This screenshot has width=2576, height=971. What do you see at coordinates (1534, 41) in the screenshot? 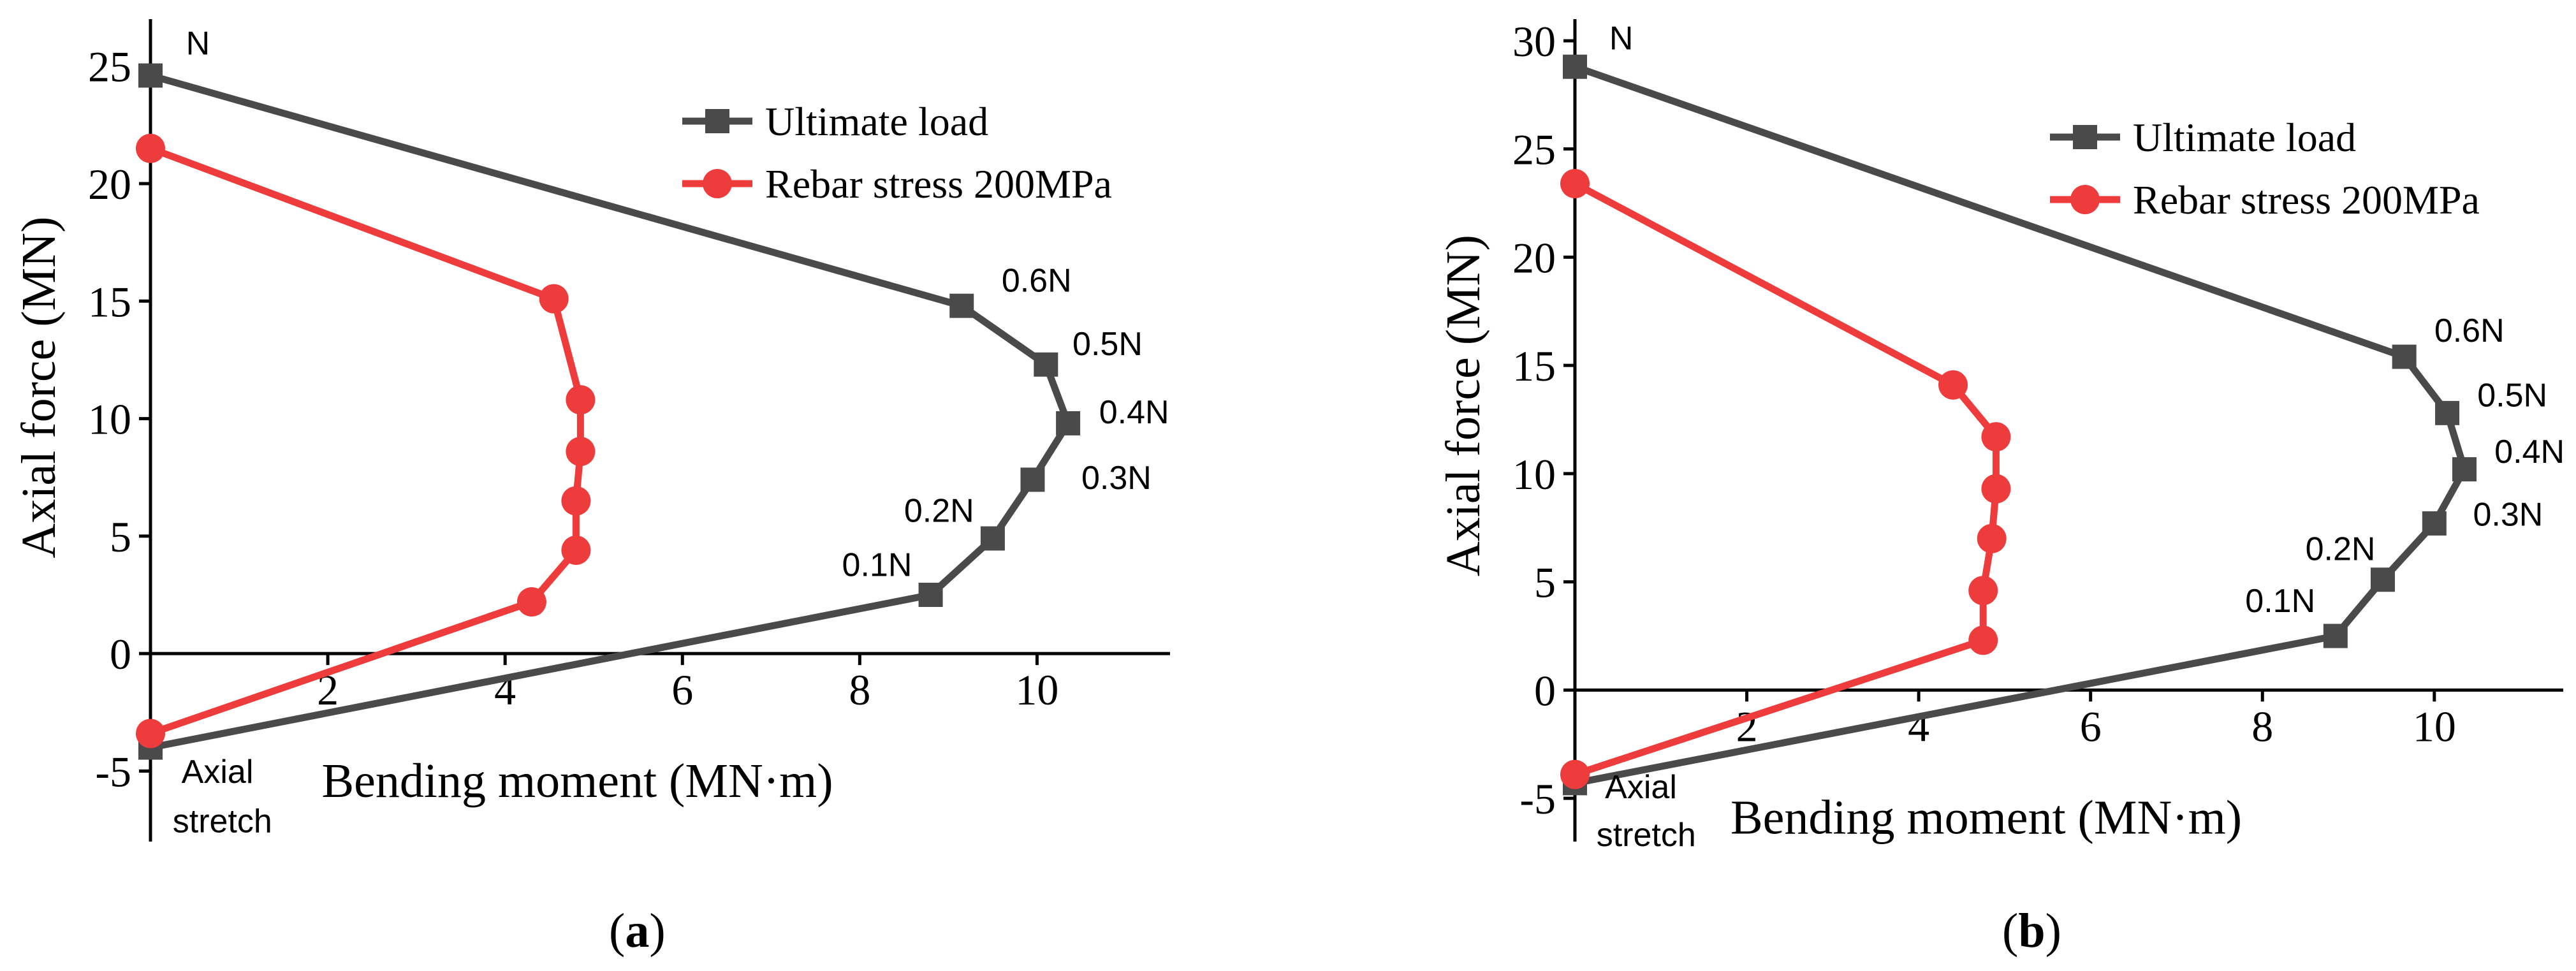
I see `y-tick-label: 30` at bounding box center [1534, 41].